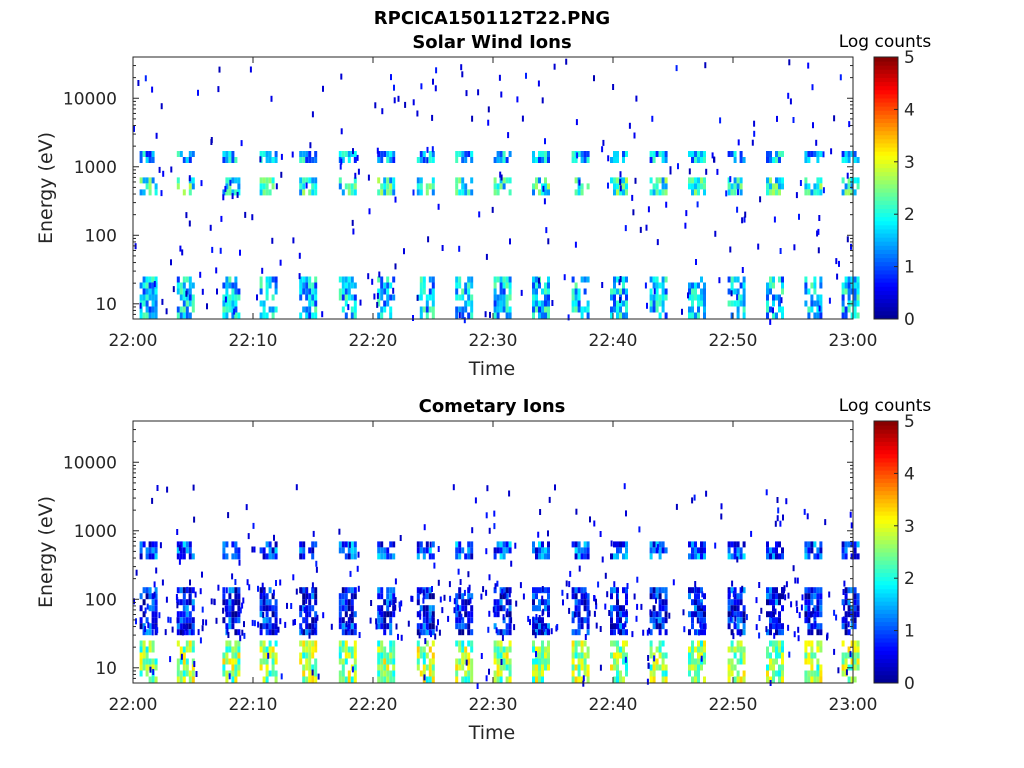 The image size is (1024, 768). I want to click on colorbar-tick-label: 3, so click(909, 163).